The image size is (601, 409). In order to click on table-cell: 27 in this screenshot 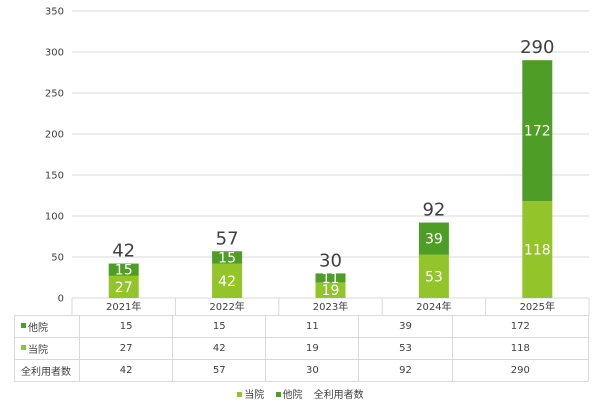, I will do `click(126, 348)`.